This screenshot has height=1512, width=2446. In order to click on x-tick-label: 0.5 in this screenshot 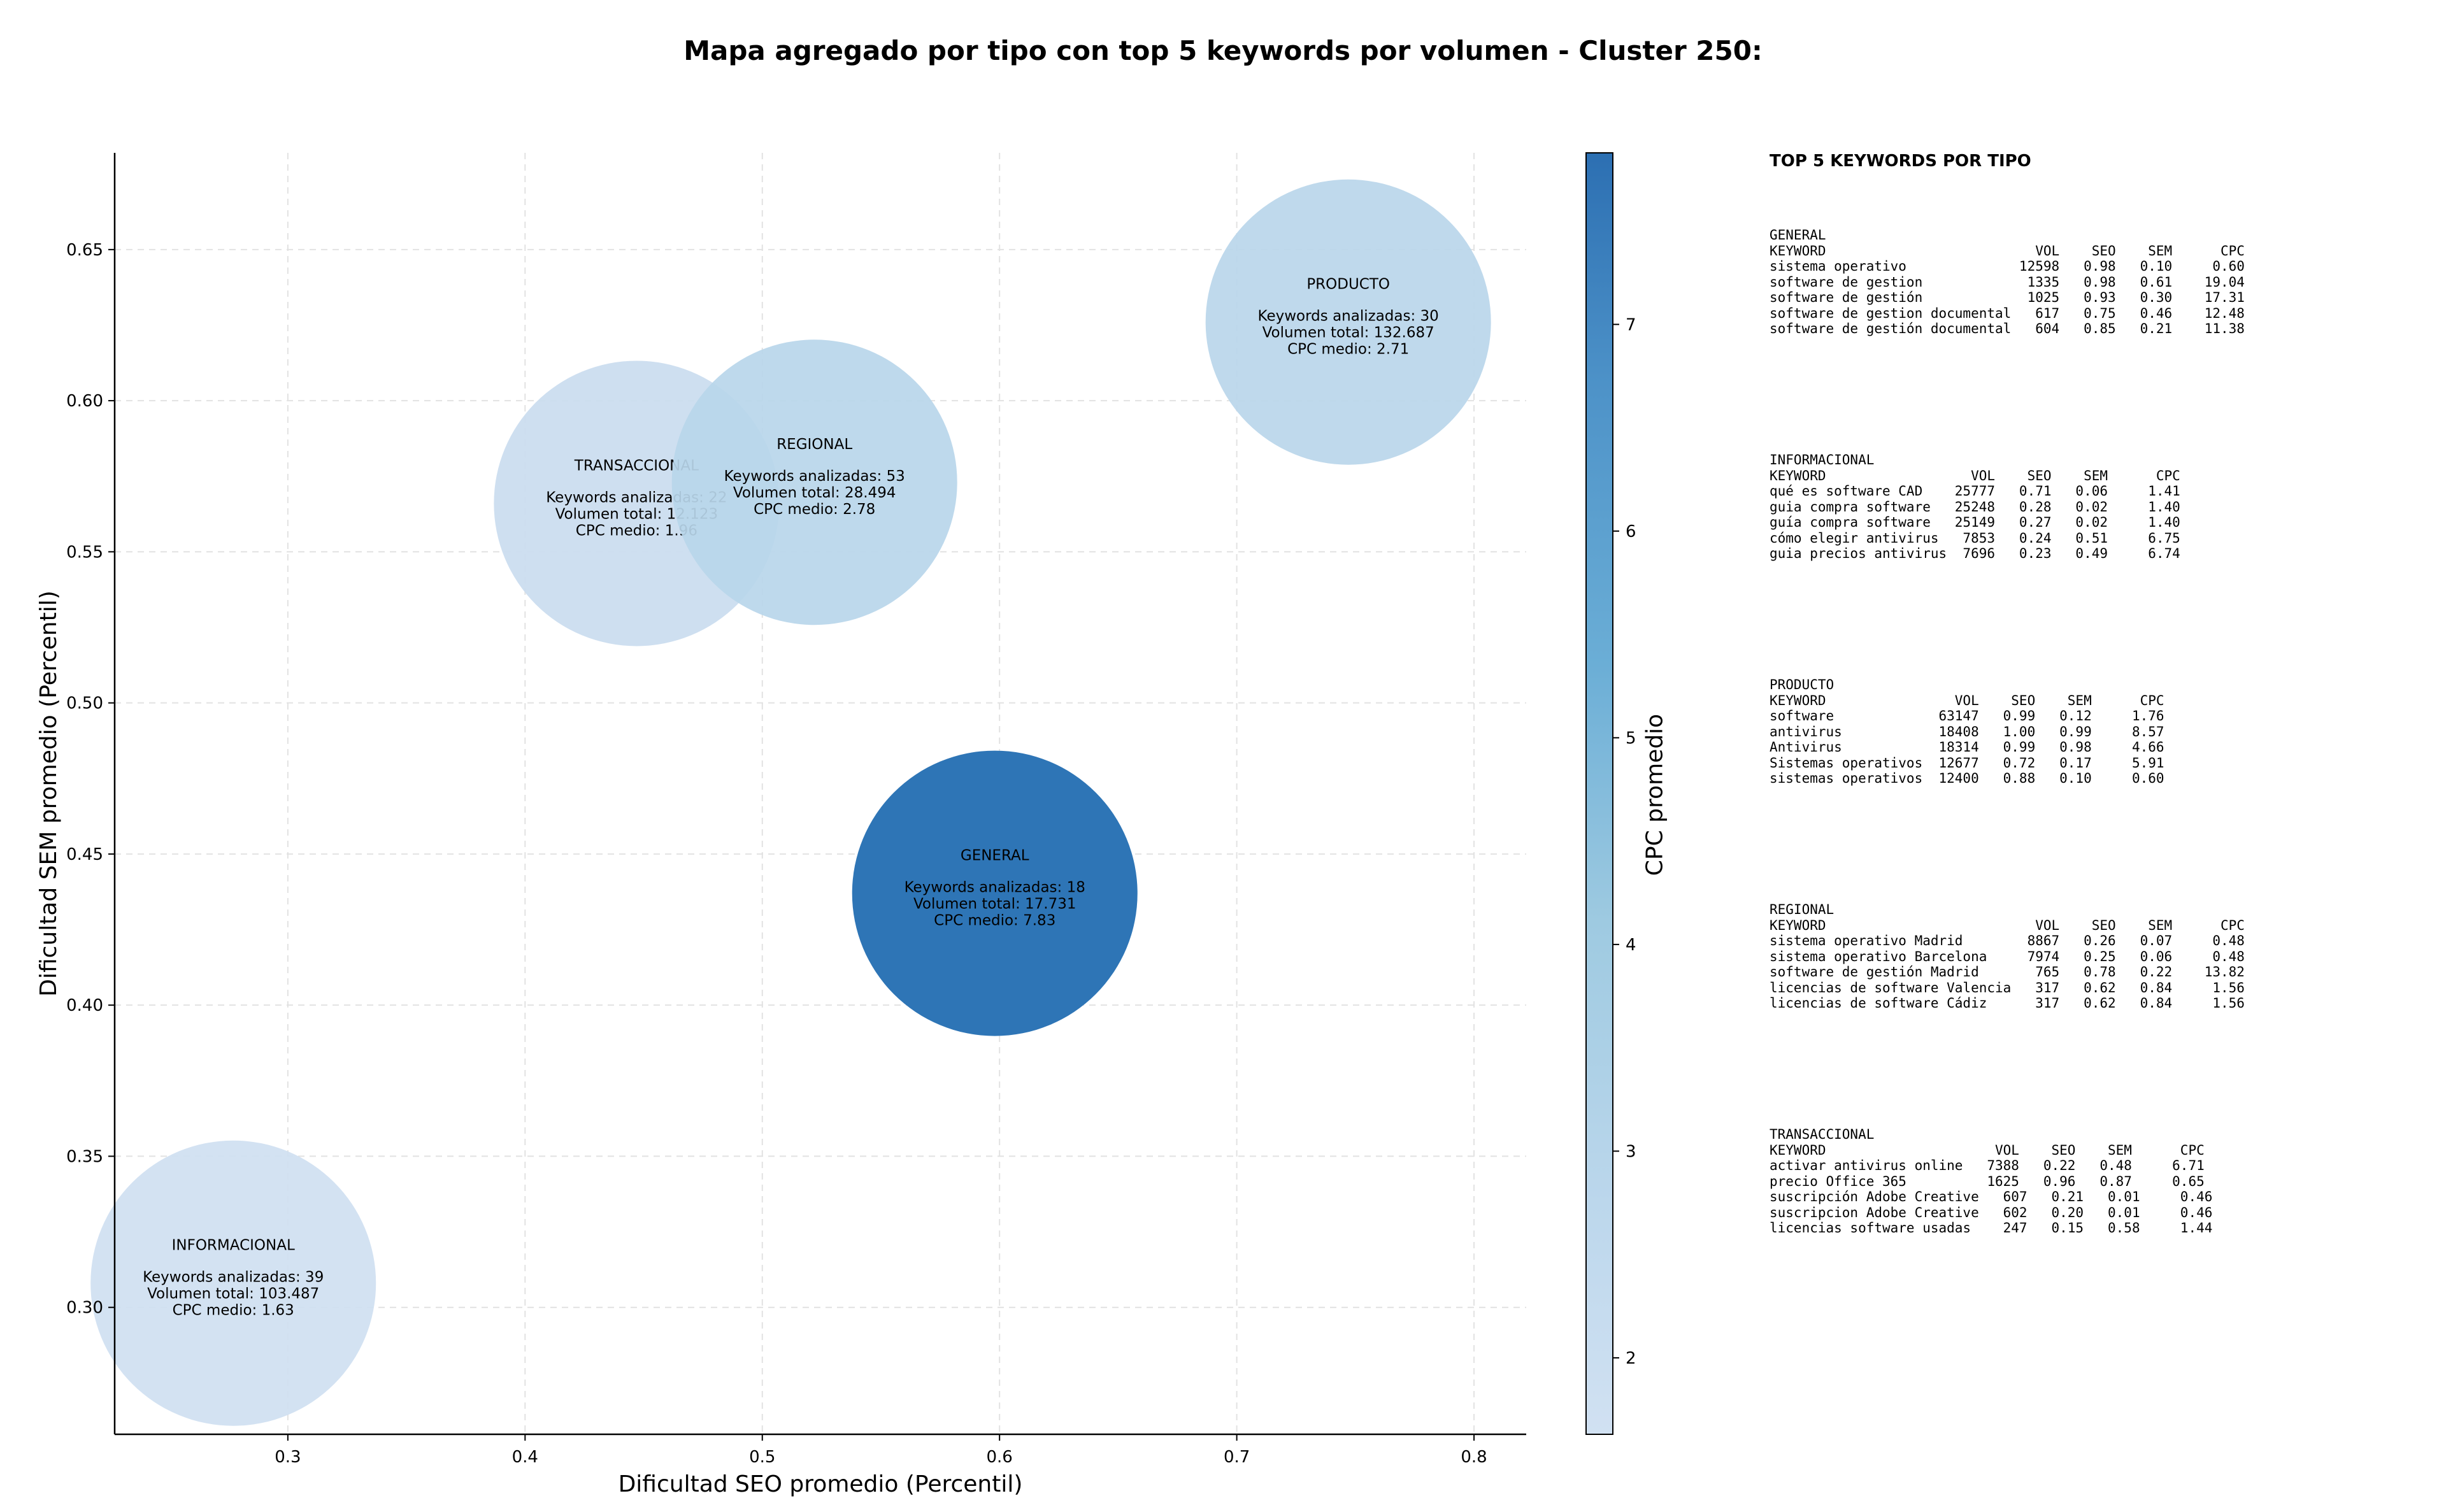, I will do `click(762, 1457)`.